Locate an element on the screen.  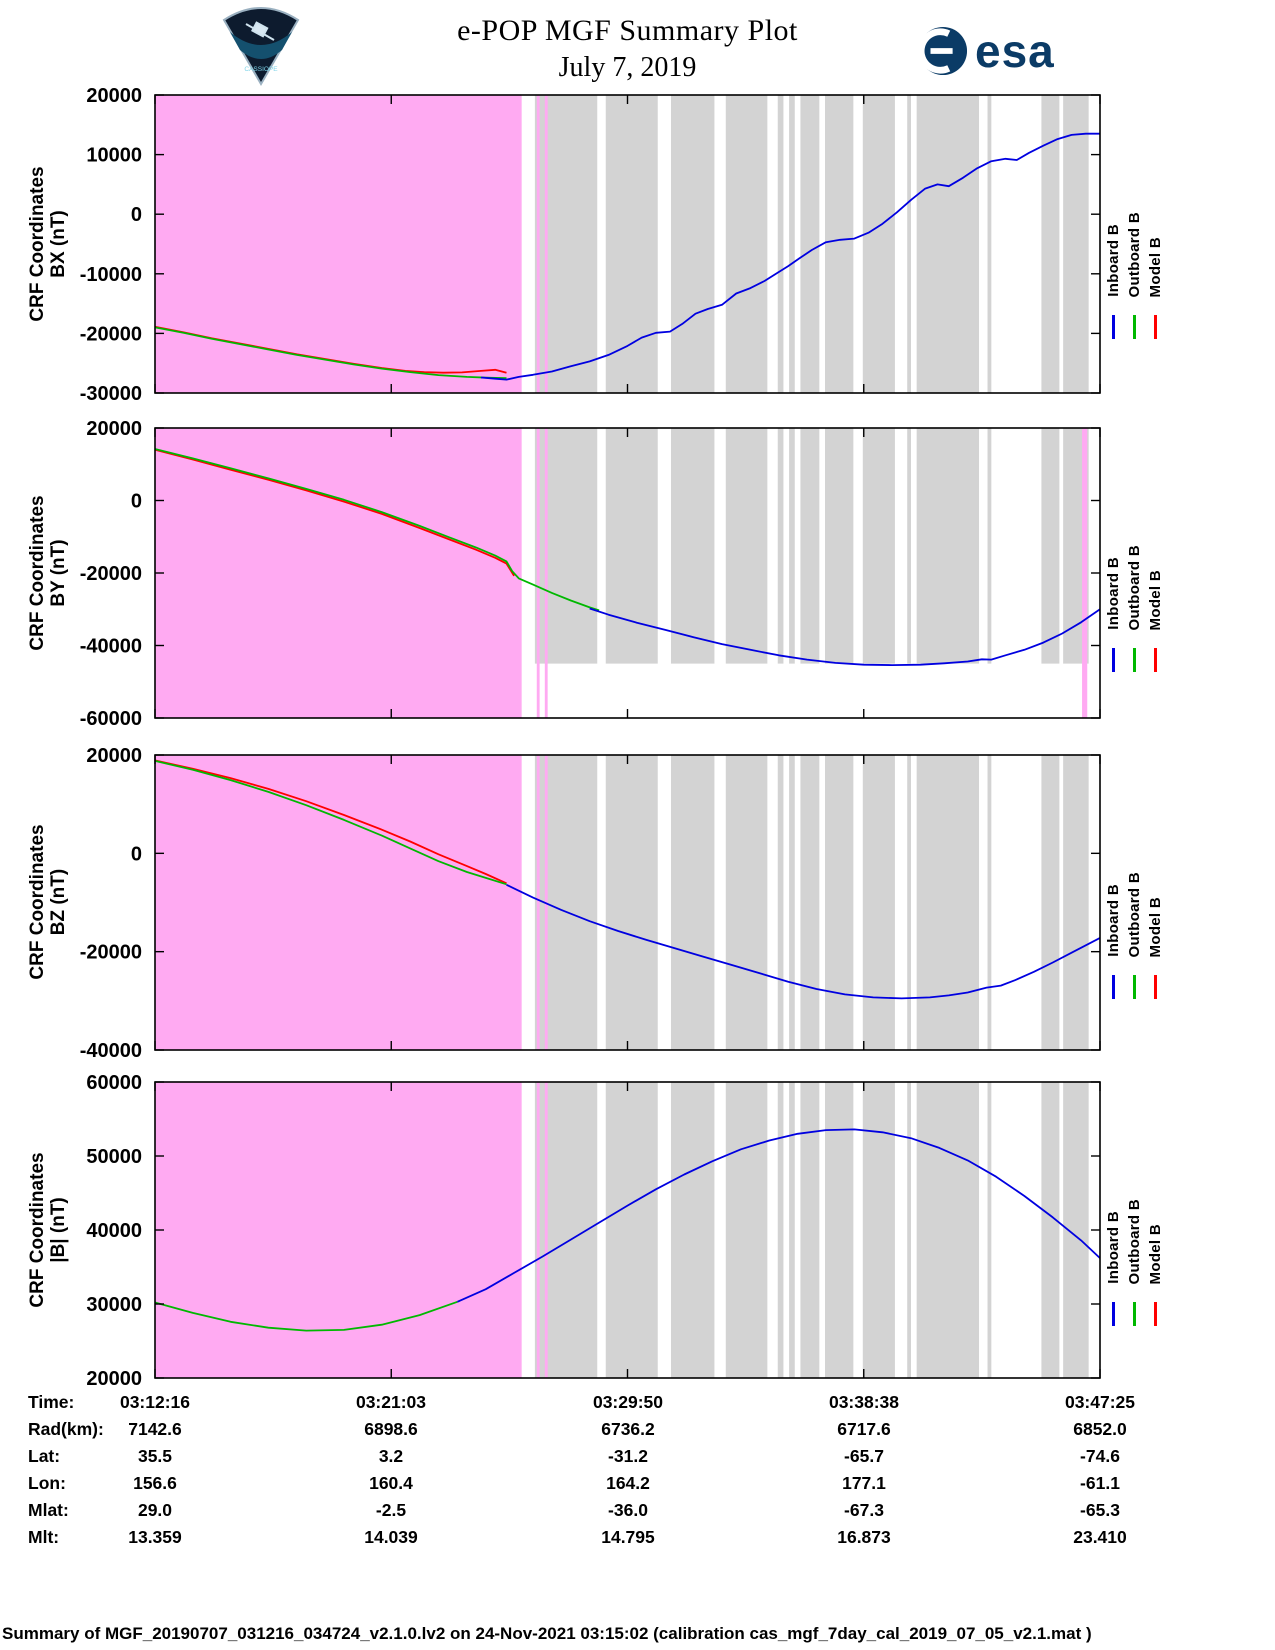
table-row-mlt: Mlt: 13.359 14.039 14.795 16.873 23.410 is located at coordinates (637, 1540).